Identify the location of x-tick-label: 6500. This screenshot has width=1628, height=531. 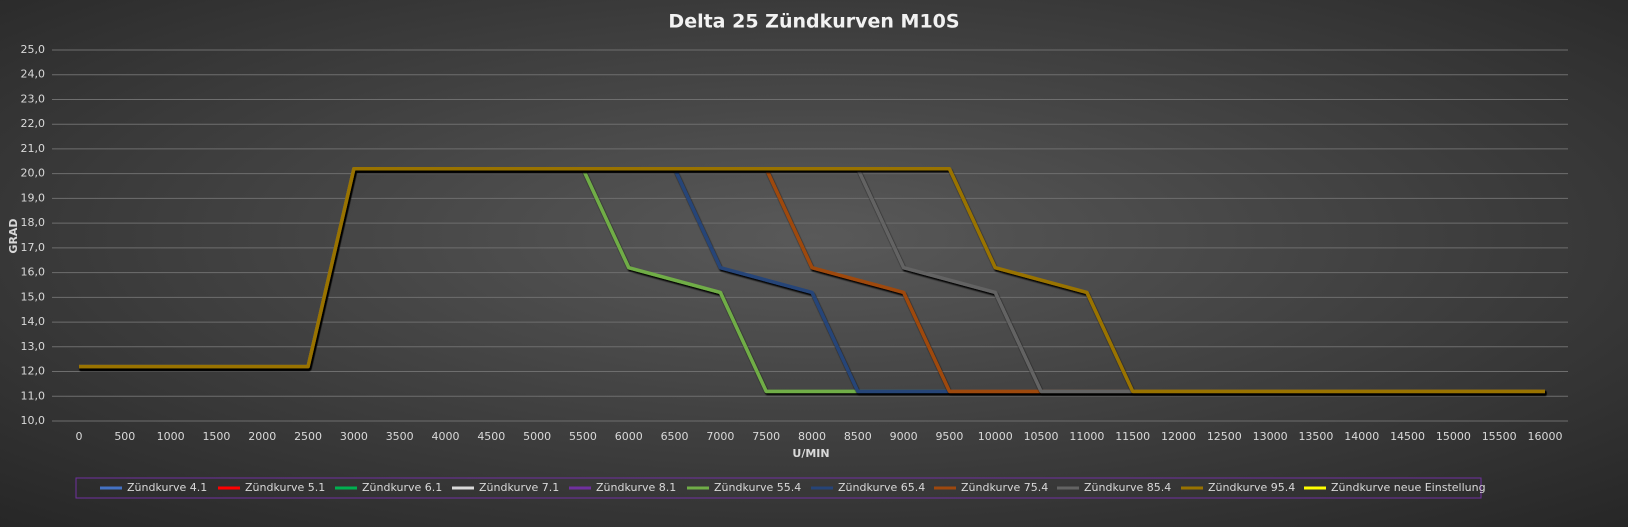
(675, 436).